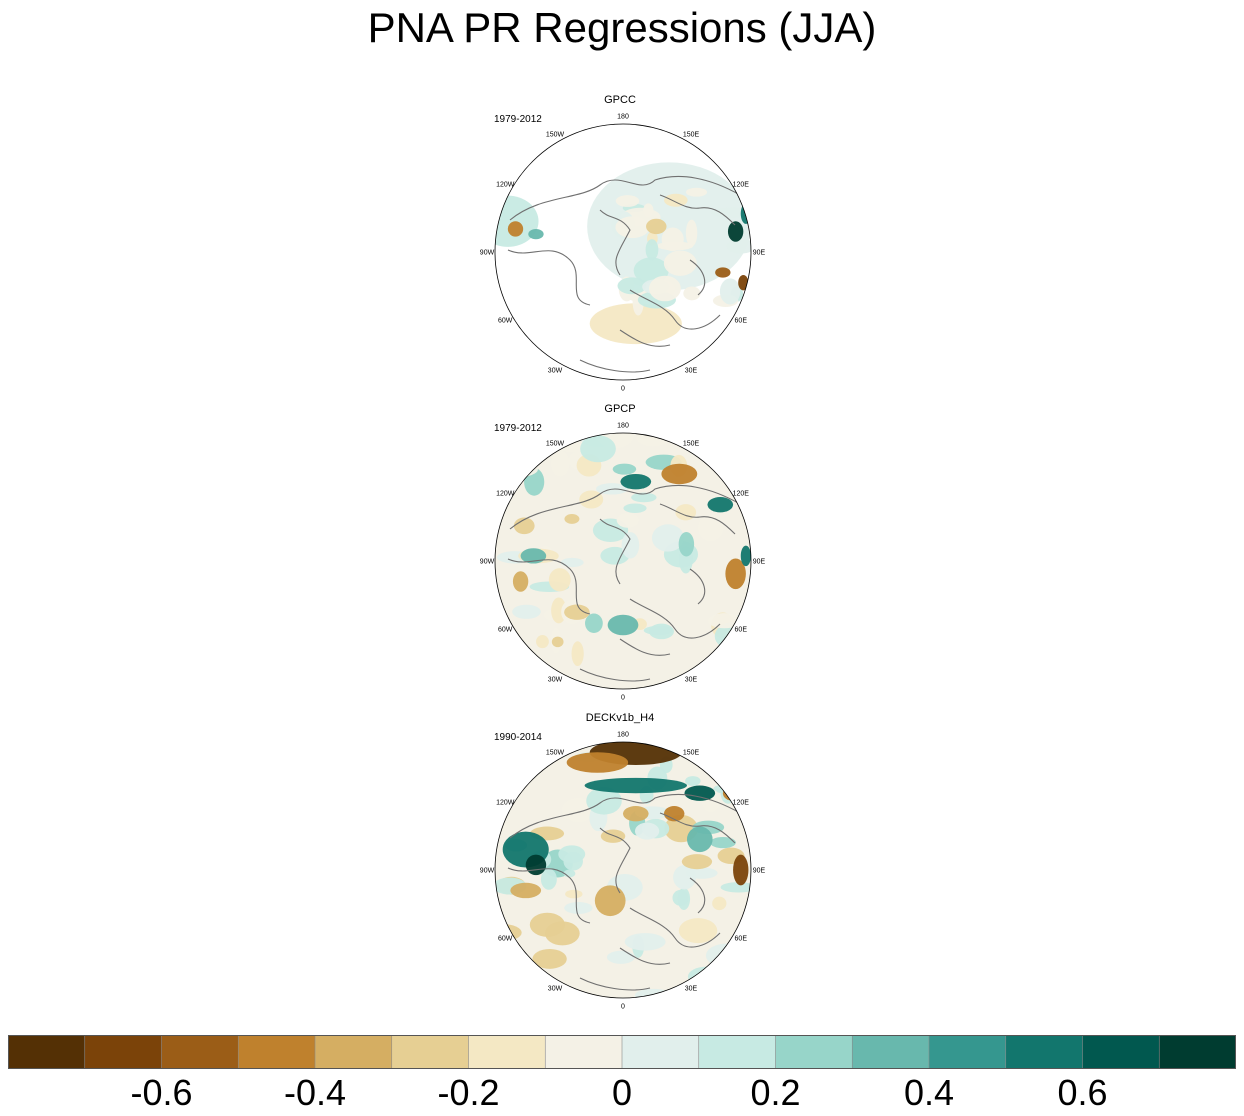  What do you see at coordinates (518, 737) in the screenshot?
I see `panel-period: 1990-2014` at bounding box center [518, 737].